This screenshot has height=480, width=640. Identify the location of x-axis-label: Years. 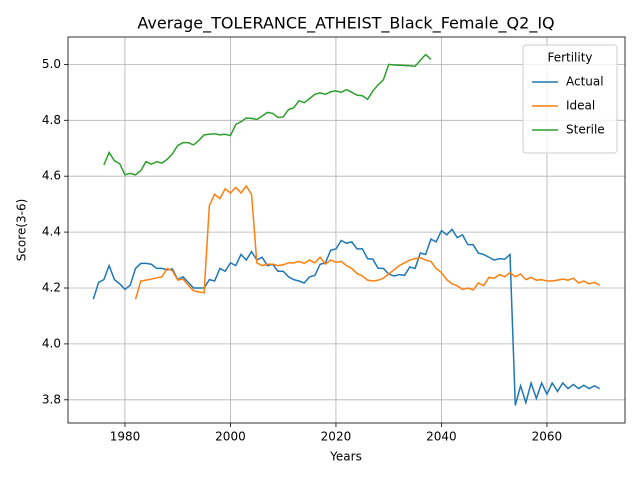
(345, 457).